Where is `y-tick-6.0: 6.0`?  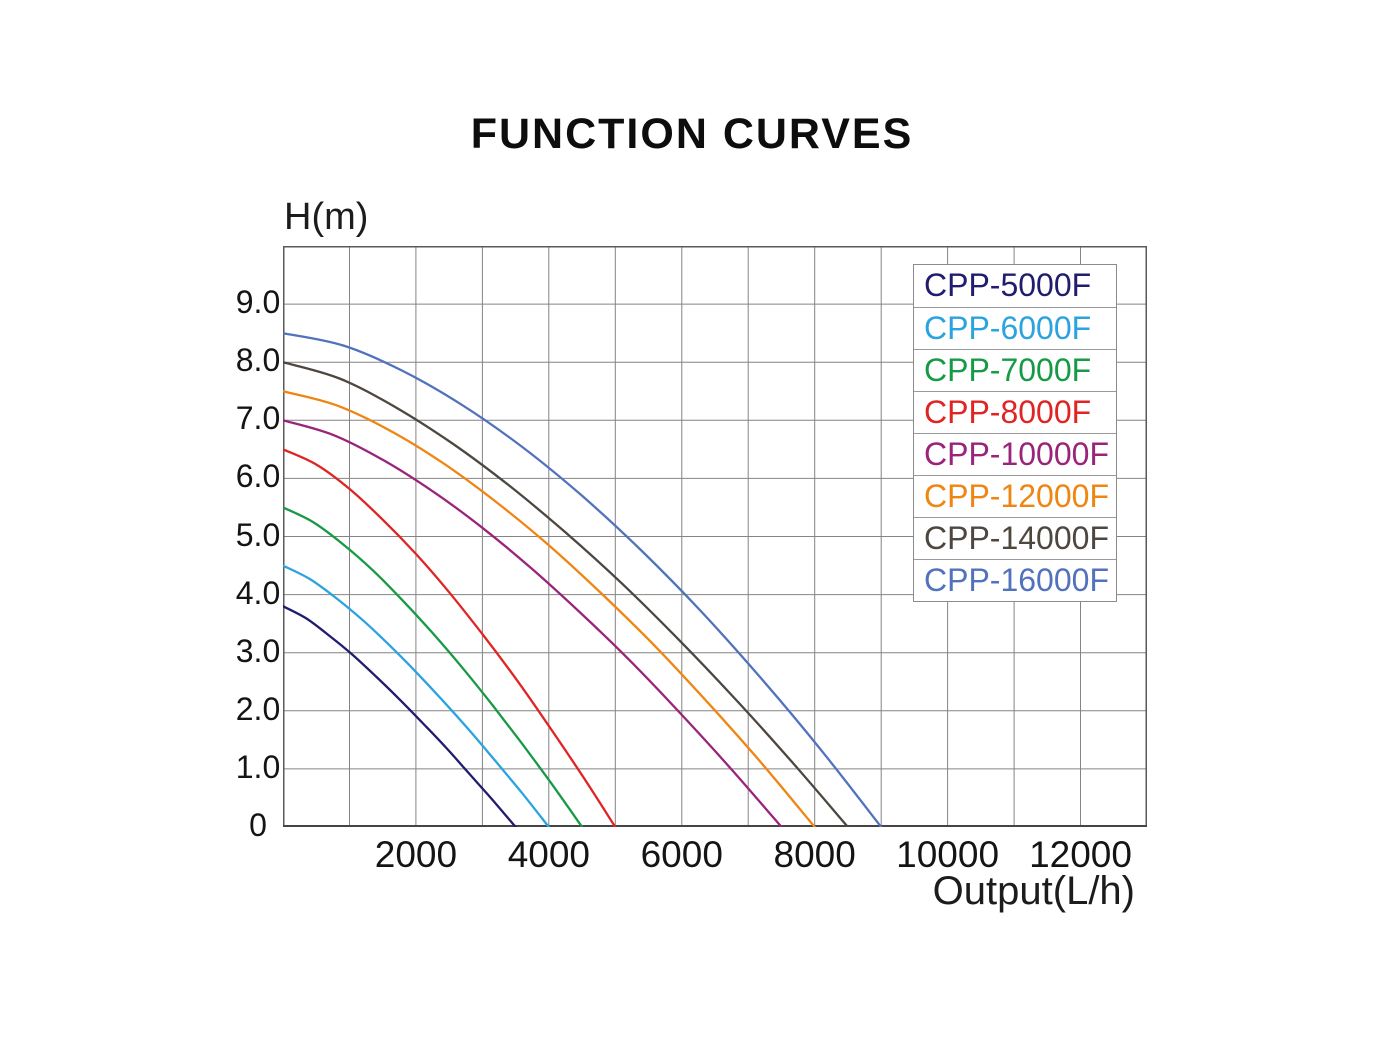
y-tick-6.0: 6.0 is located at coordinates (258, 476).